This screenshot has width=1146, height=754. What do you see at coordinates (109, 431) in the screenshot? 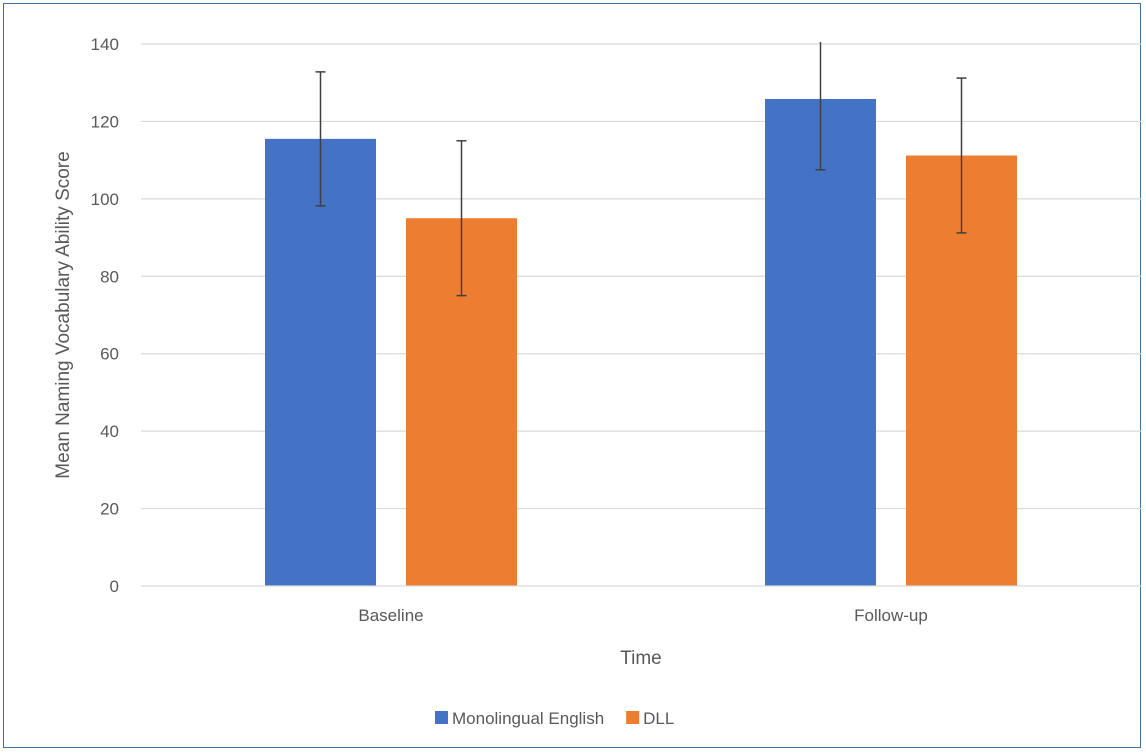
I see `y-tick-label: 40` at bounding box center [109, 431].